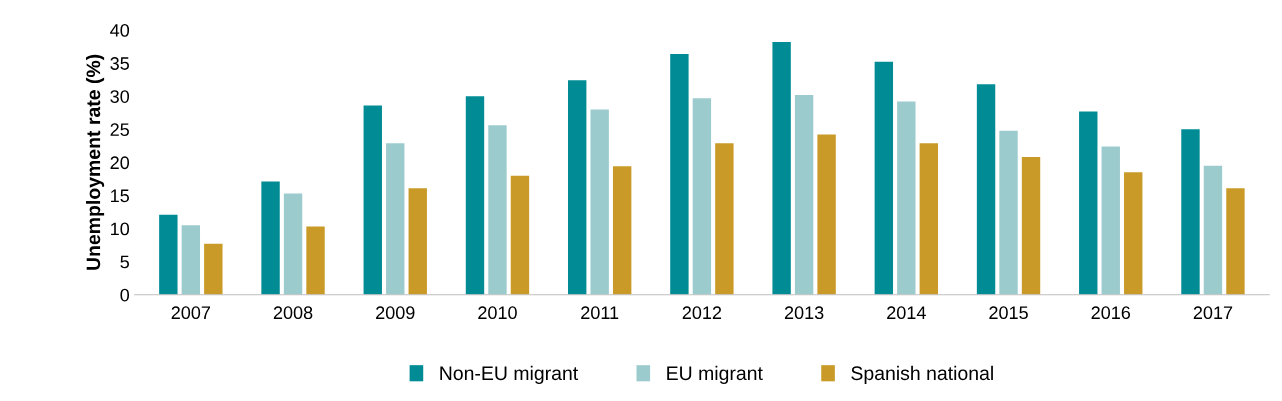 Image resolution: width=1282 pixels, height=401 pixels. Describe the element at coordinates (120, 96) in the screenshot. I see `y-tick-label: 30` at that location.